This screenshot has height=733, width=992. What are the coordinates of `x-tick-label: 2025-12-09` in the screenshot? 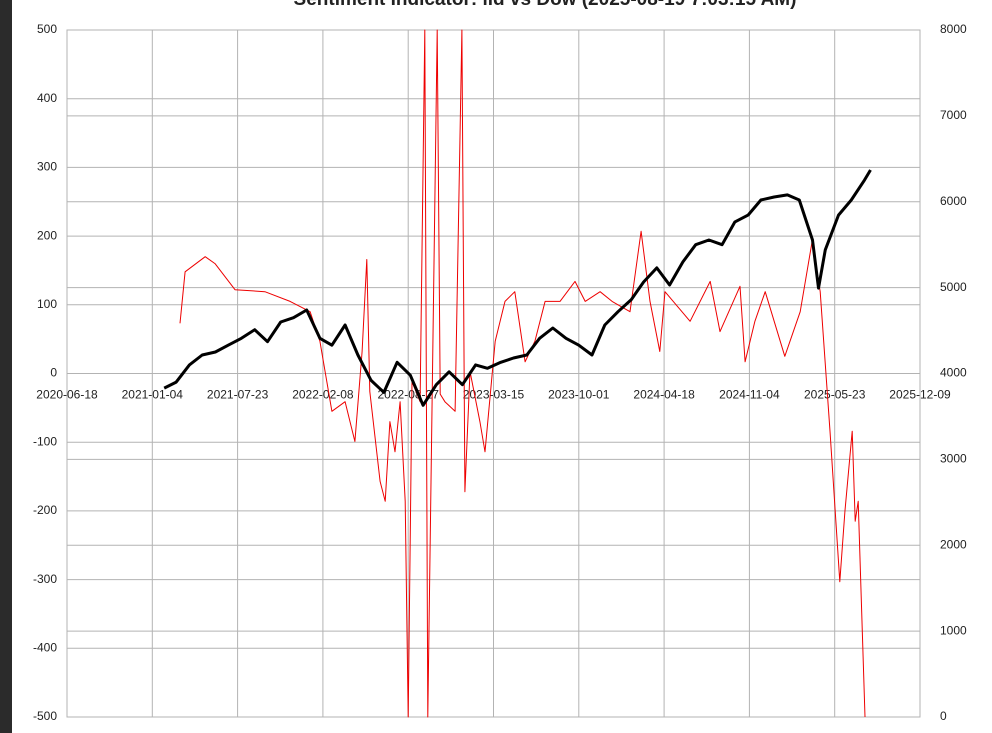 It's located at (920, 395).